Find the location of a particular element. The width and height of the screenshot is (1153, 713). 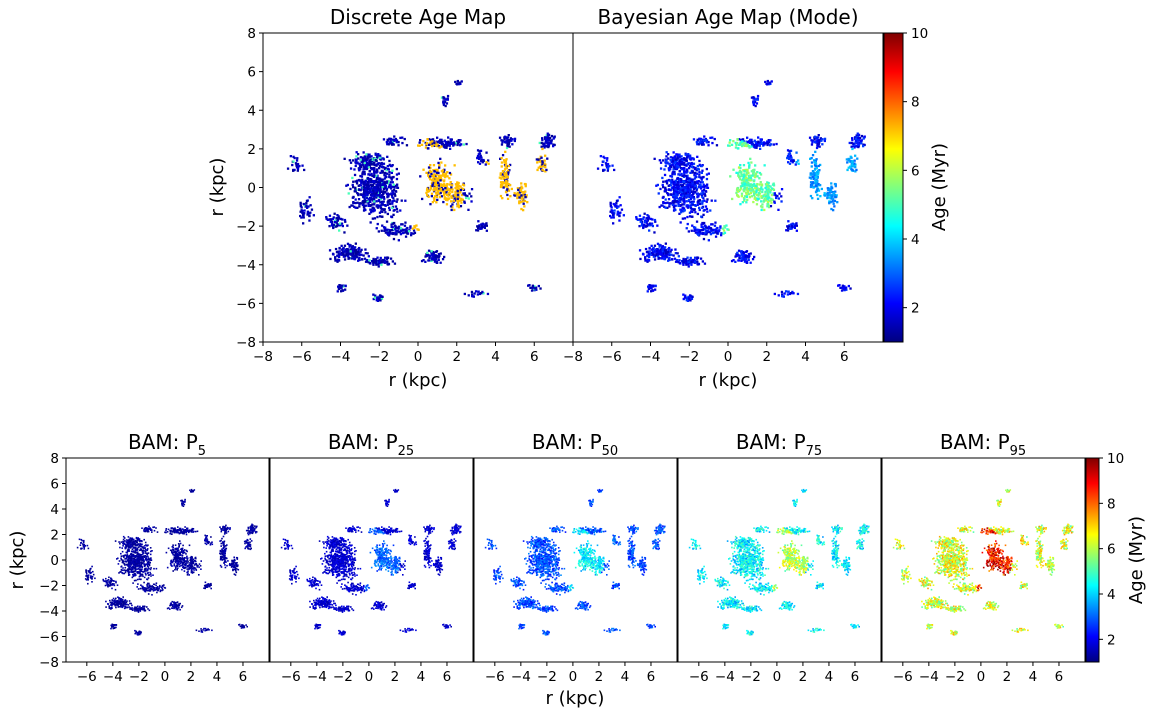

y-tick-label: 8 is located at coordinates (251, 34).